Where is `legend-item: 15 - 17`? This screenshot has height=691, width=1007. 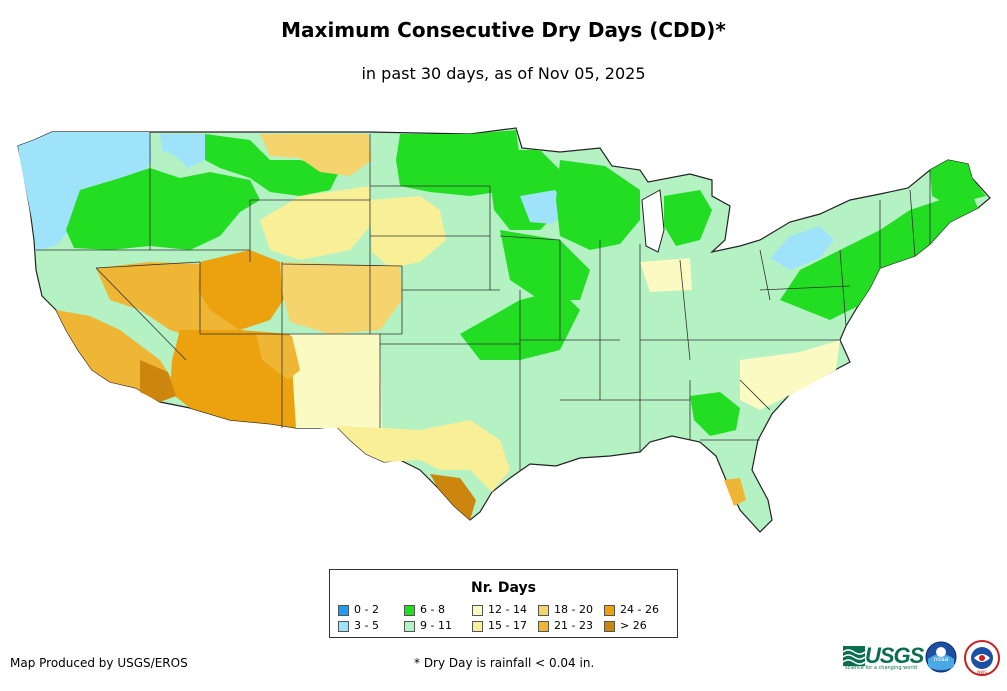
legend-item: 15 - 17 is located at coordinates (499, 626).